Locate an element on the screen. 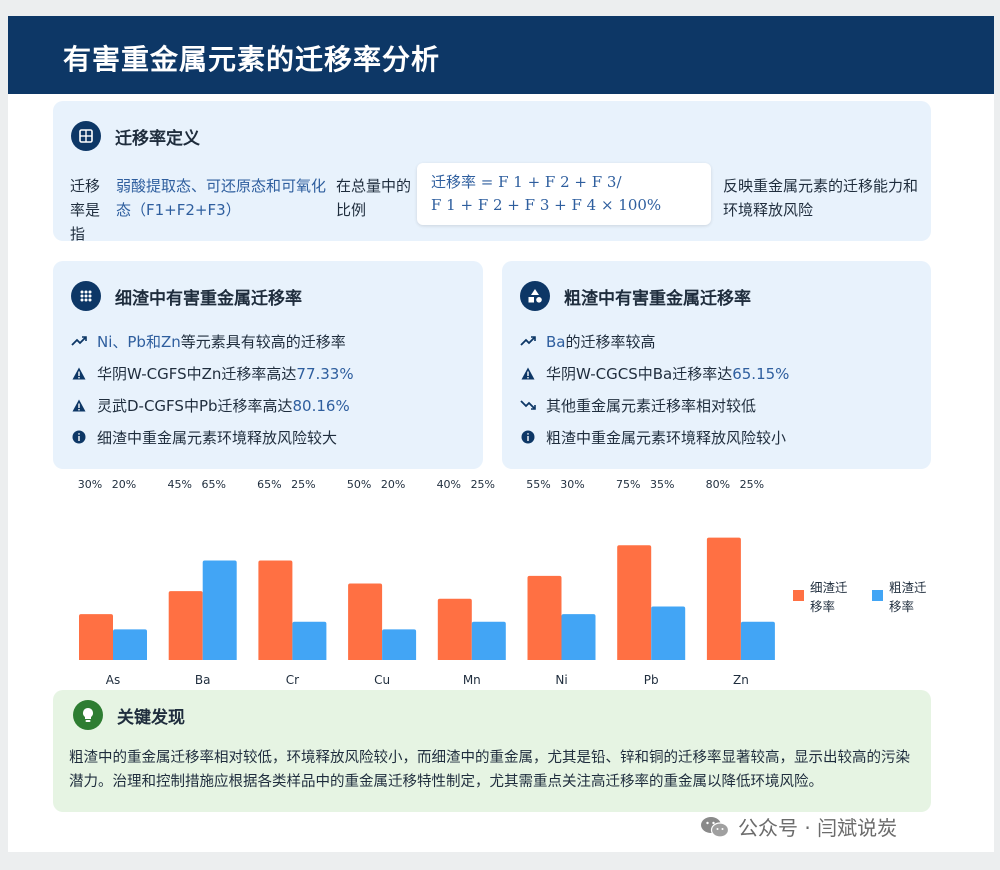  lightbulb-icon is located at coordinates (88, 715).